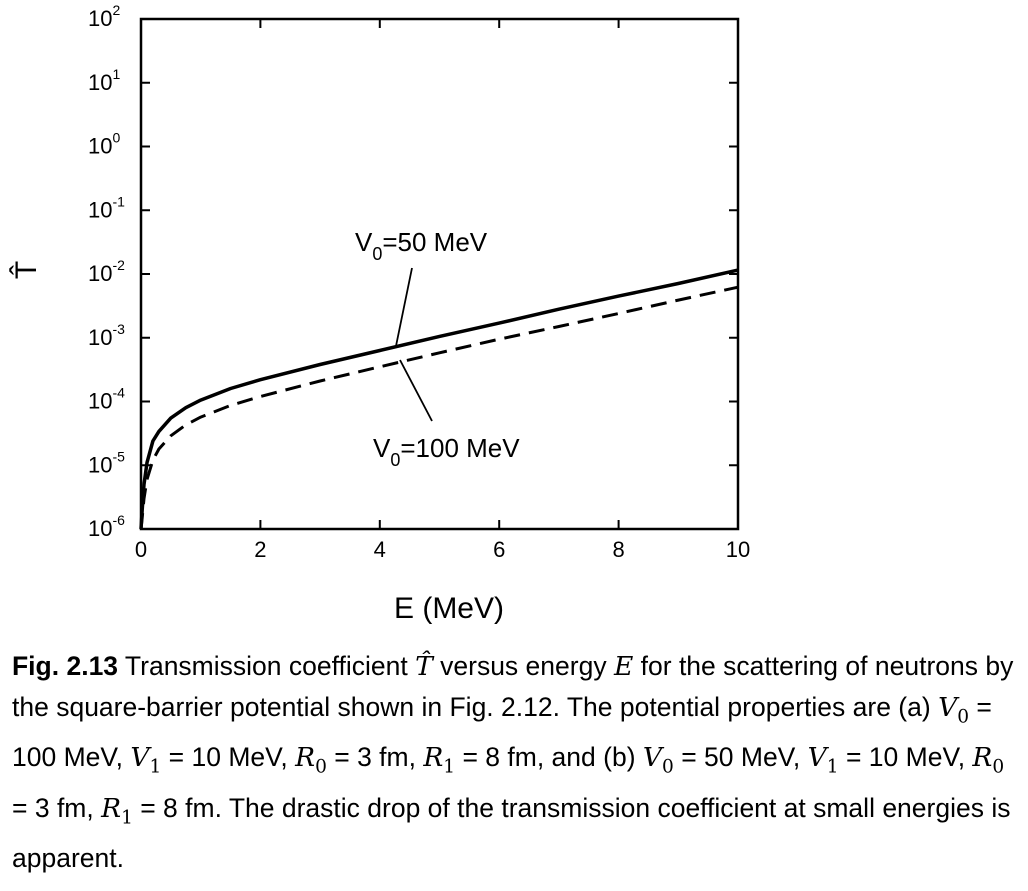 The height and width of the screenshot is (891, 1028). What do you see at coordinates (141, 549) in the screenshot?
I see `x-tick-label: 0` at bounding box center [141, 549].